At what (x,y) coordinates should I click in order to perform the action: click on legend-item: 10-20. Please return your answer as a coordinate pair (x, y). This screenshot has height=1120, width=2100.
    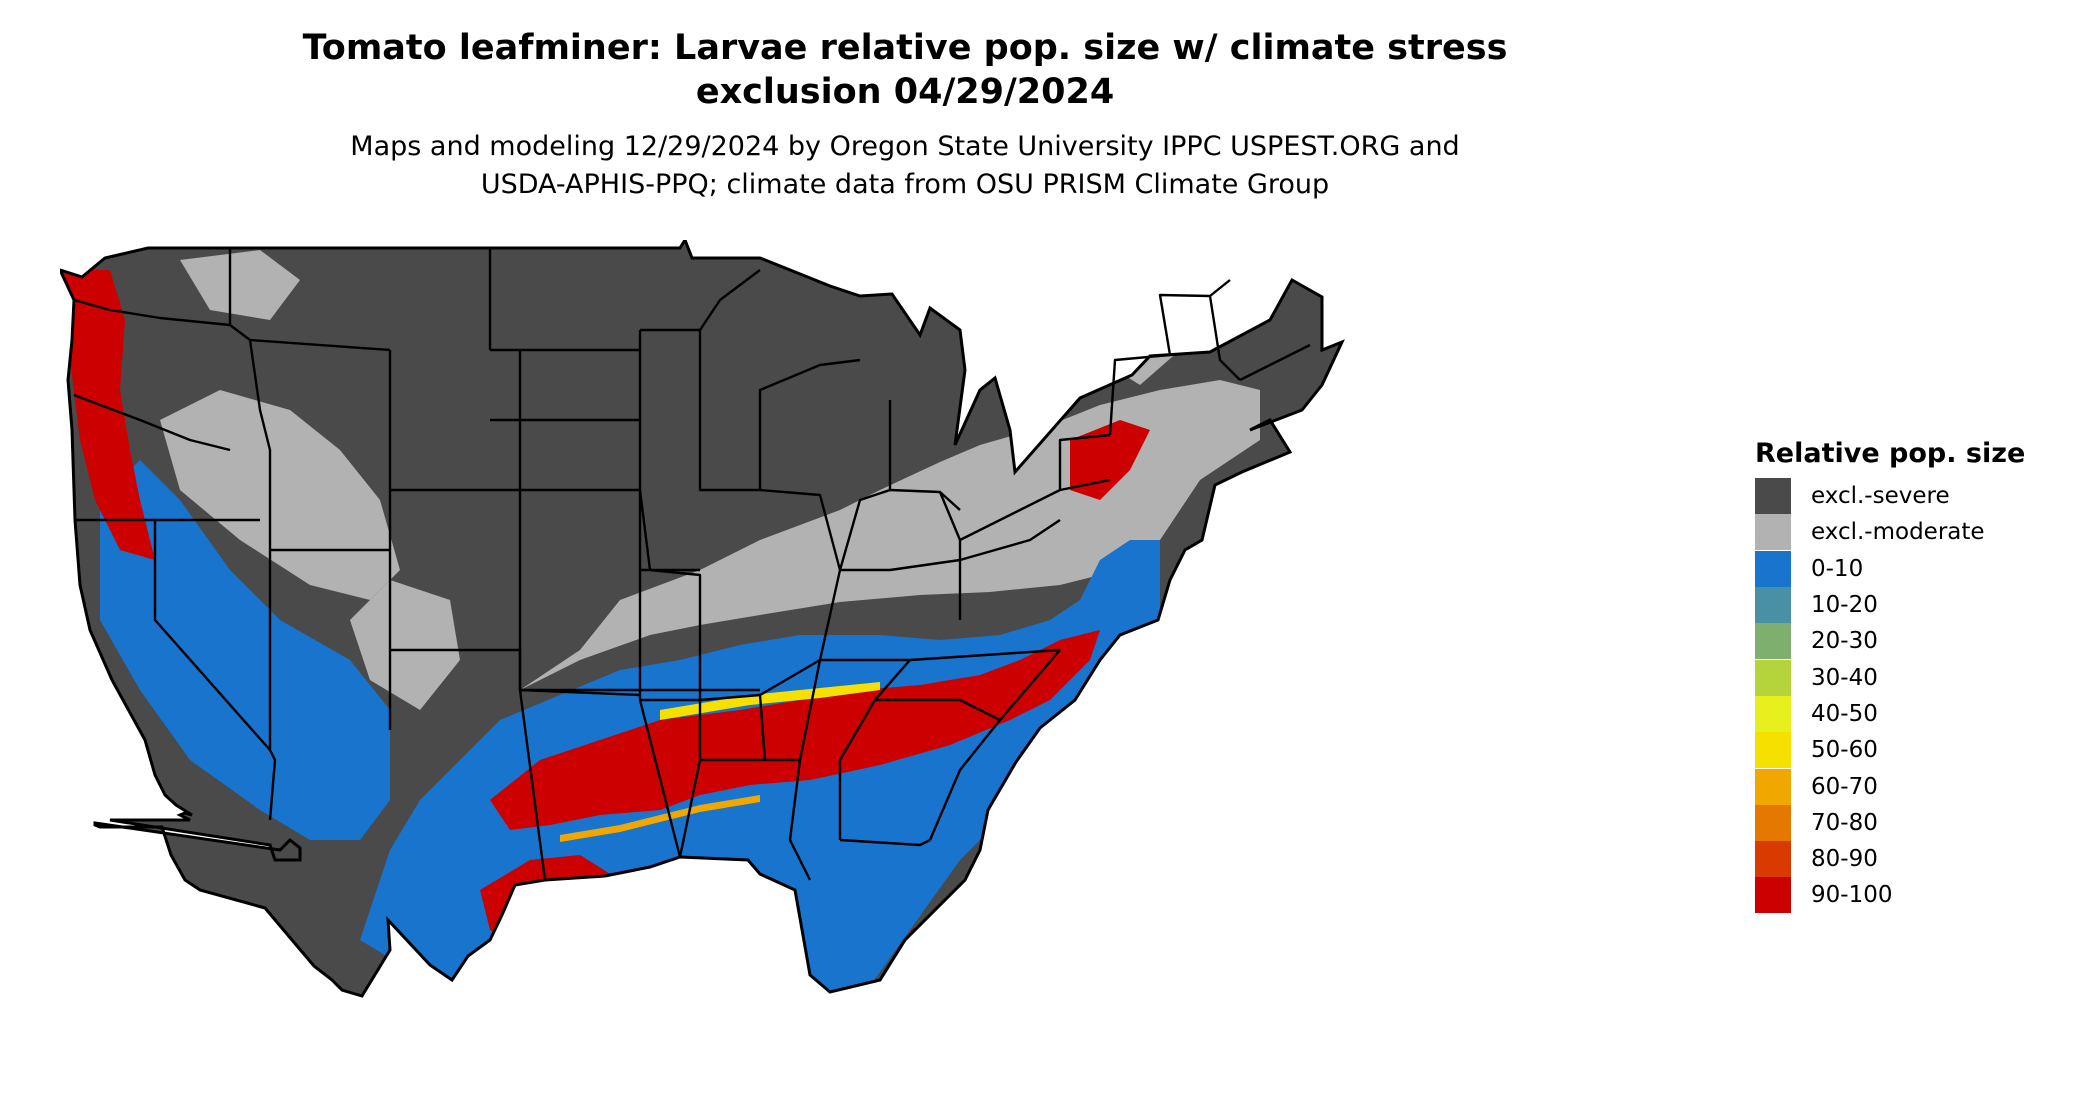
    Looking at the image, I should click on (1915, 605).